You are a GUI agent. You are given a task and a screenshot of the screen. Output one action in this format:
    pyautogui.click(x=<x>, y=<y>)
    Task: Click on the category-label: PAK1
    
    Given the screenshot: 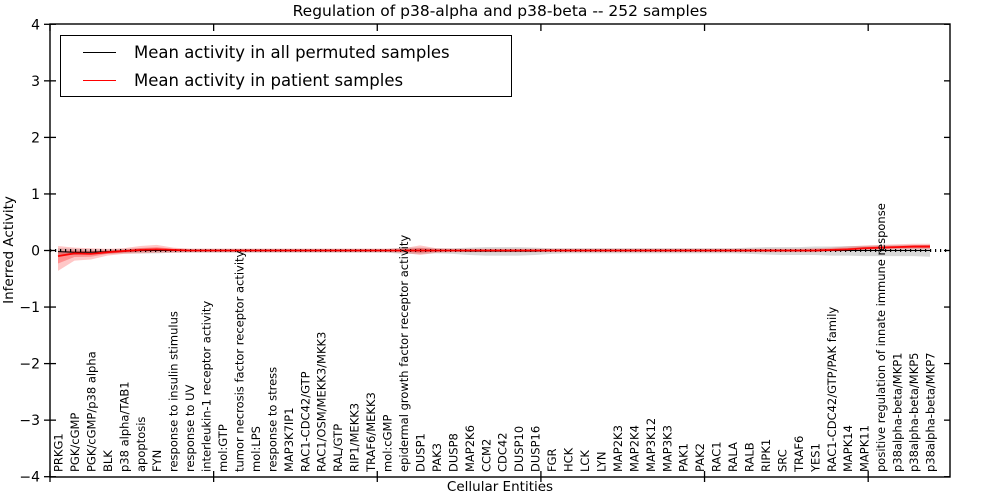 What is the action you would take?
    pyautogui.click(x=684, y=457)
    